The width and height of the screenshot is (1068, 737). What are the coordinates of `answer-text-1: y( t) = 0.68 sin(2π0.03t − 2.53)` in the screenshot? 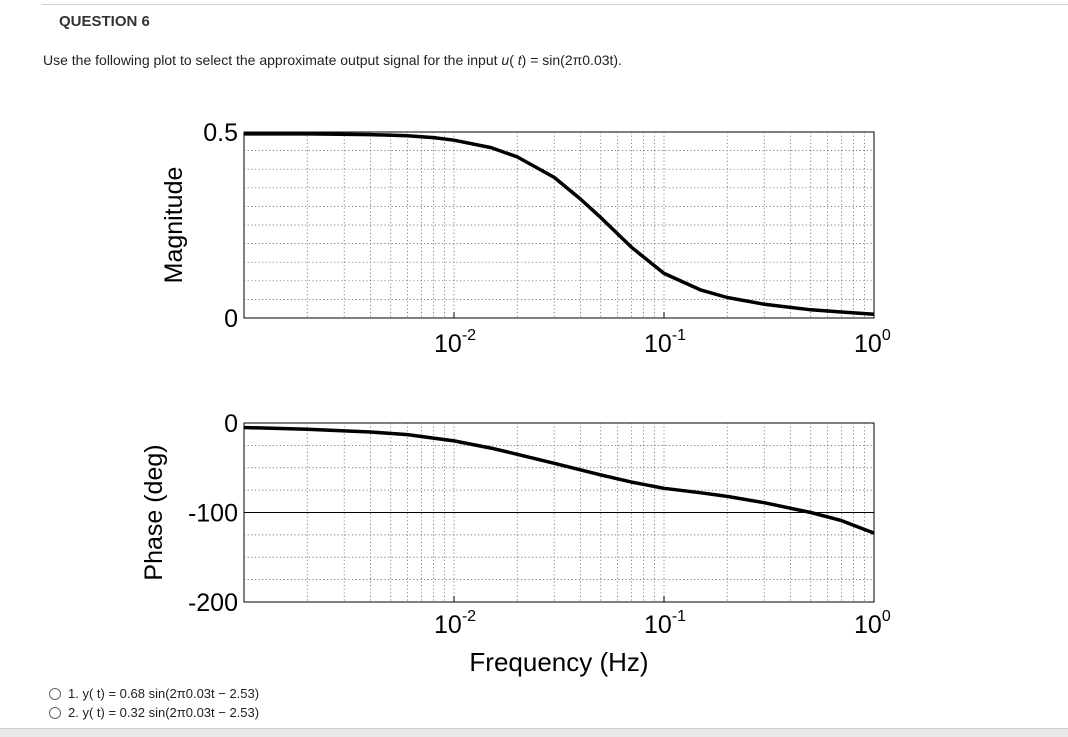 It's located at (171, 693).